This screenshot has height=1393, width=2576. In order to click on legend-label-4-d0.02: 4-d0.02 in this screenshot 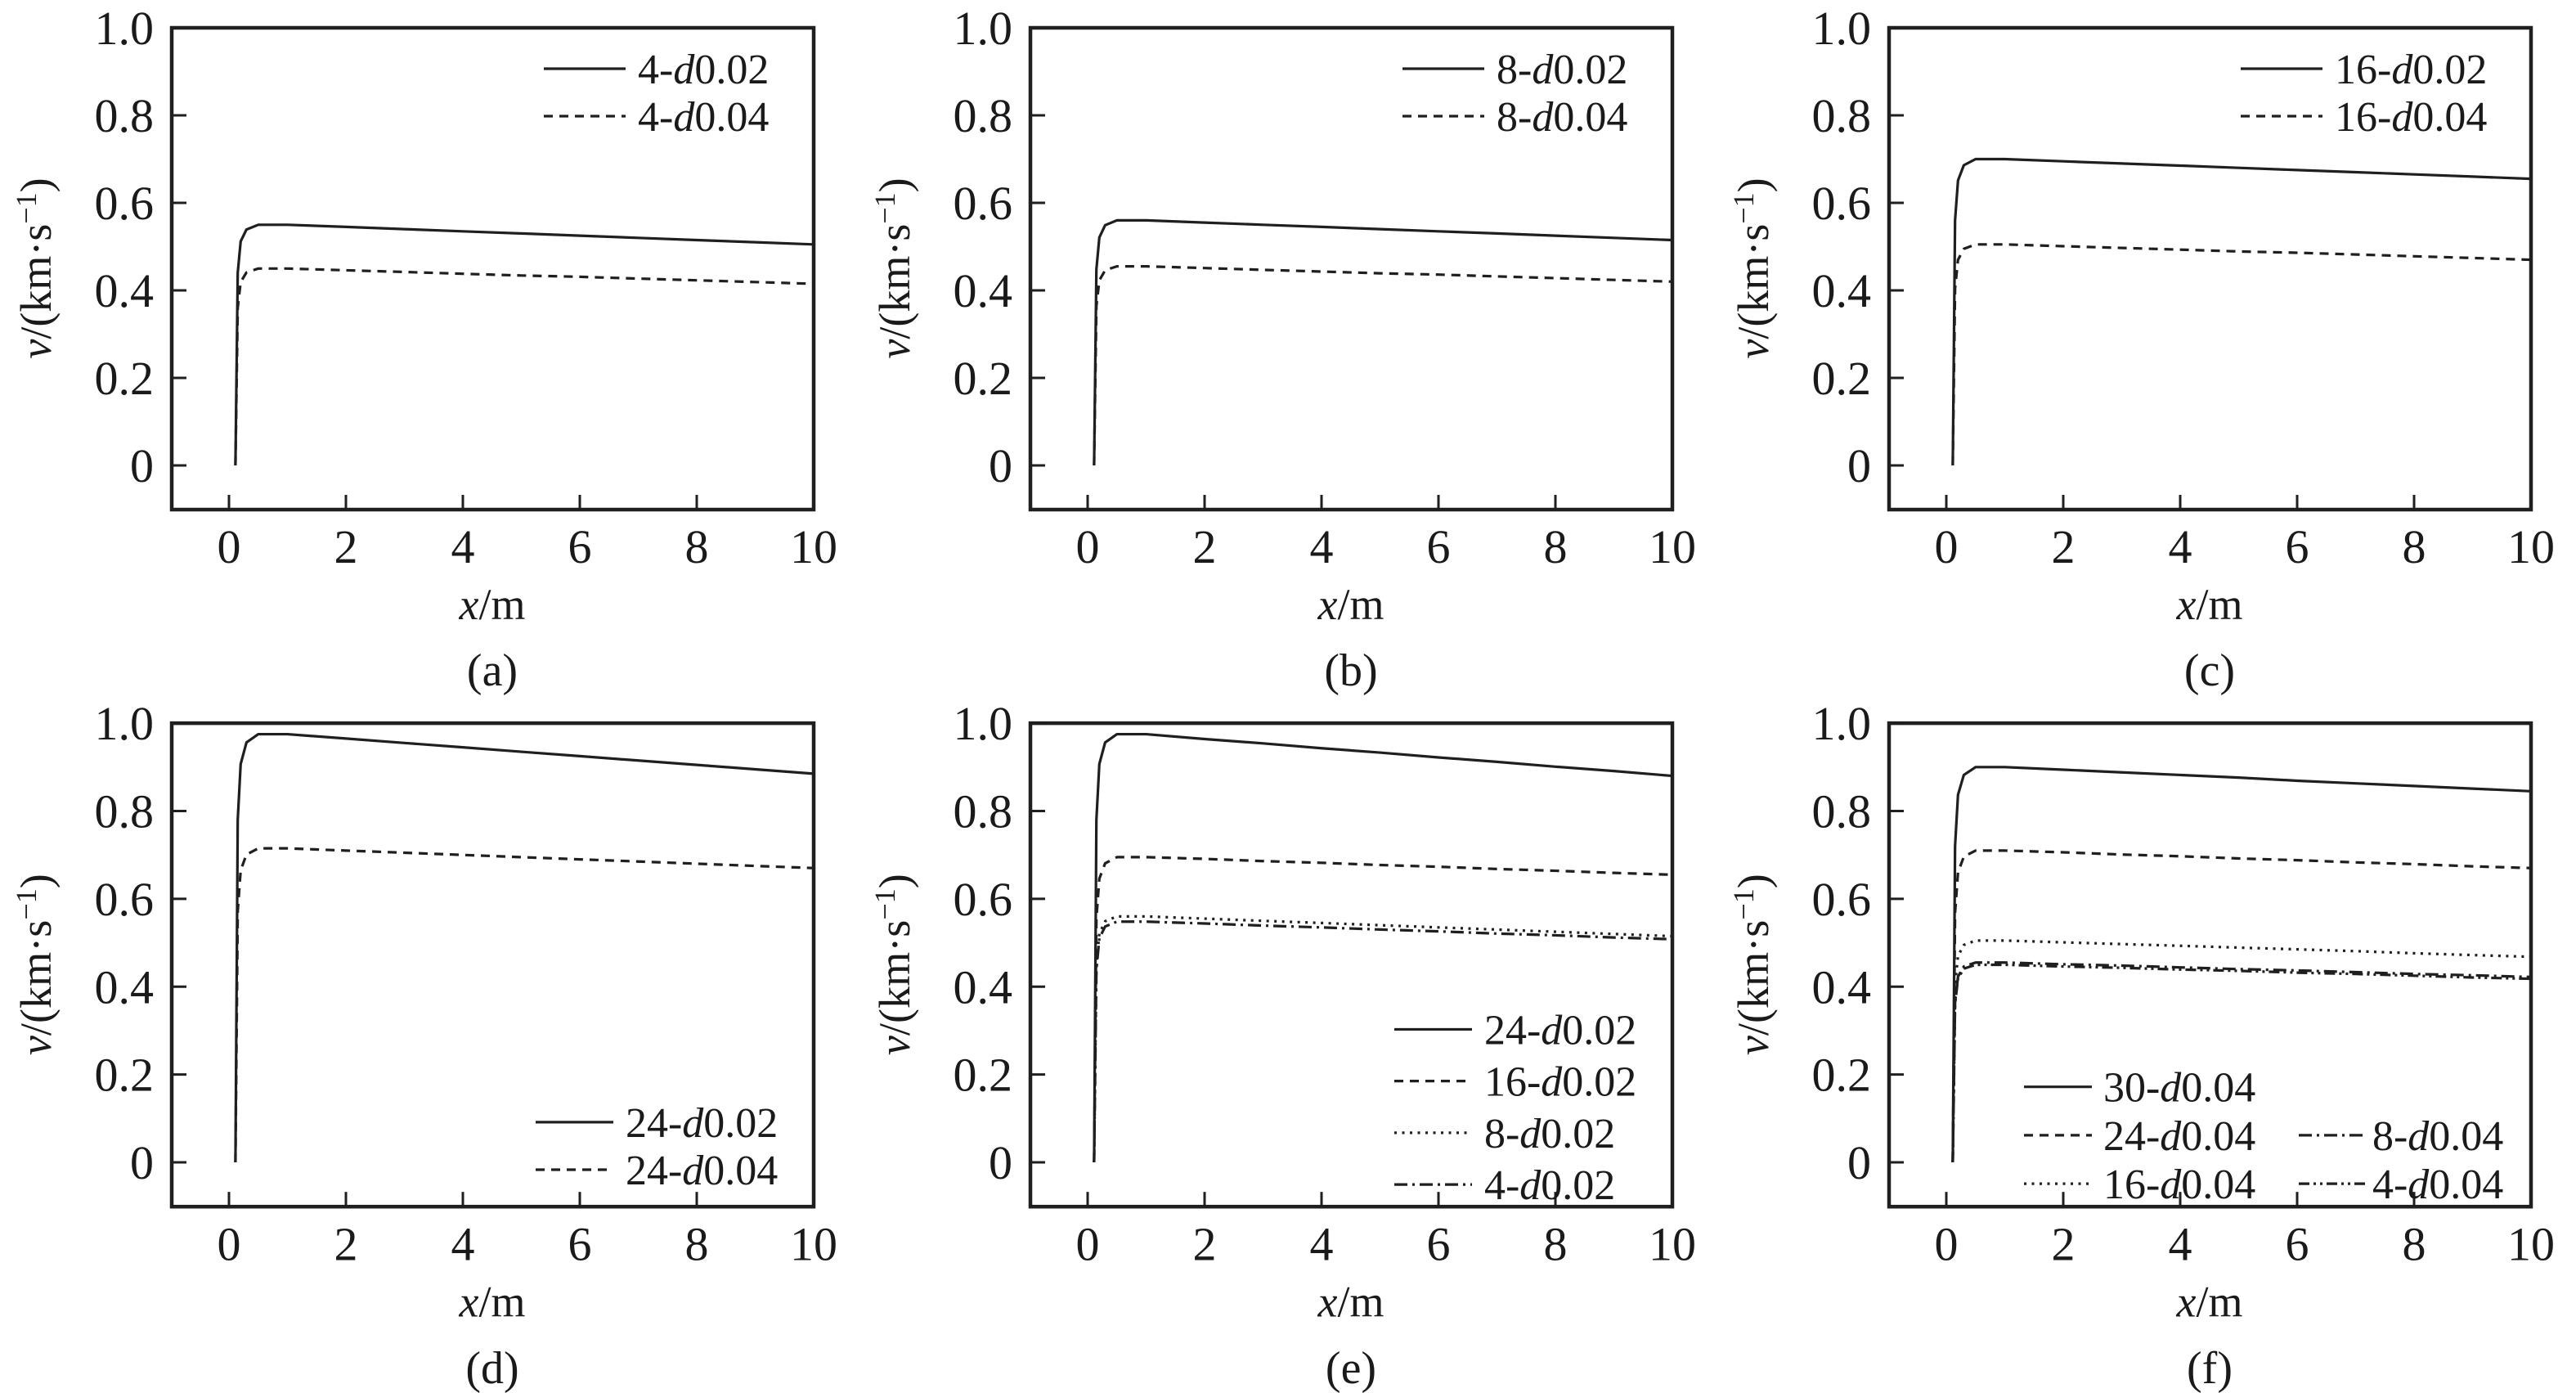, I will do `click(1550, 1185)`.